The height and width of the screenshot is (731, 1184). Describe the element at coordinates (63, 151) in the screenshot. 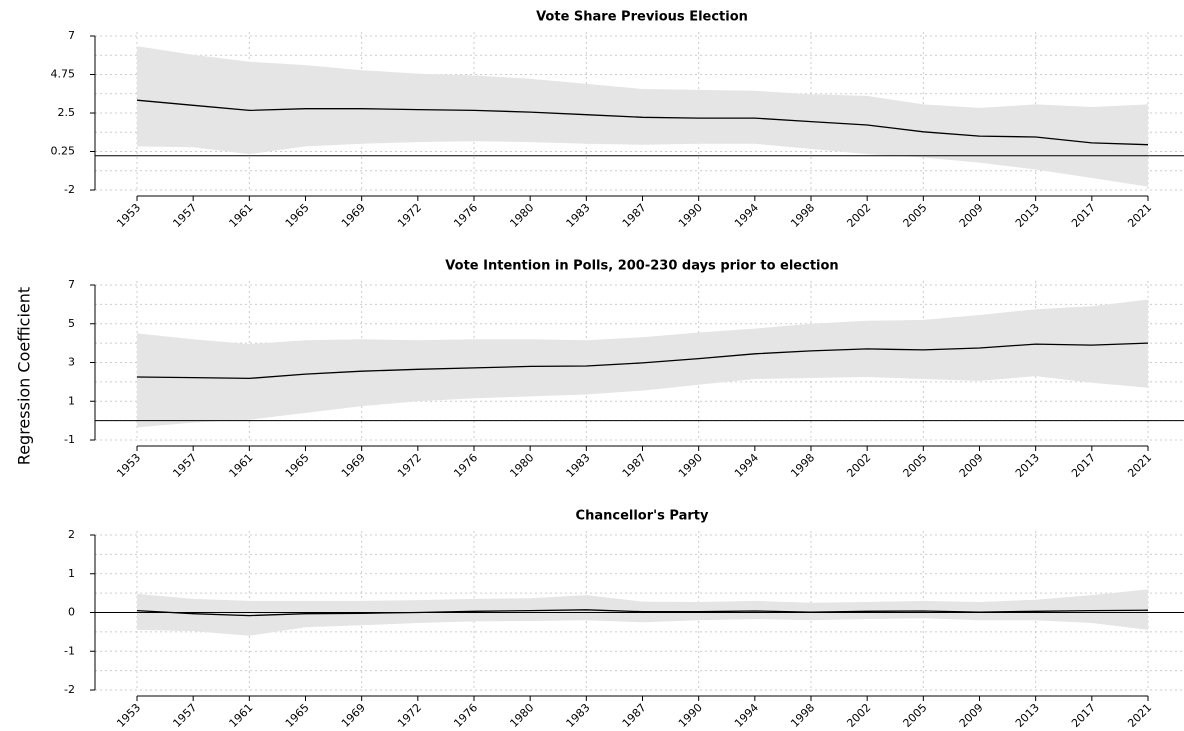

I see `y-tick-label: 0.25` at that location.